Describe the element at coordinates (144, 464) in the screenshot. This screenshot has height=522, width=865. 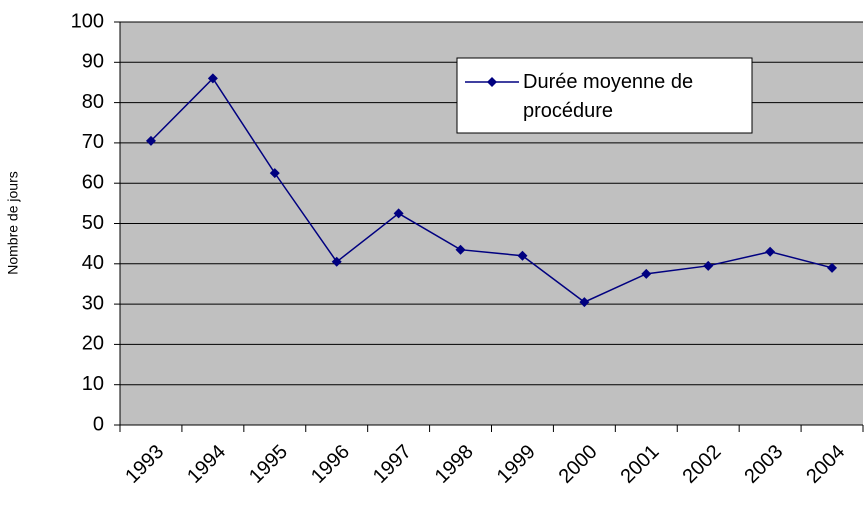
I see `x-tick-label: 1993` at that location.